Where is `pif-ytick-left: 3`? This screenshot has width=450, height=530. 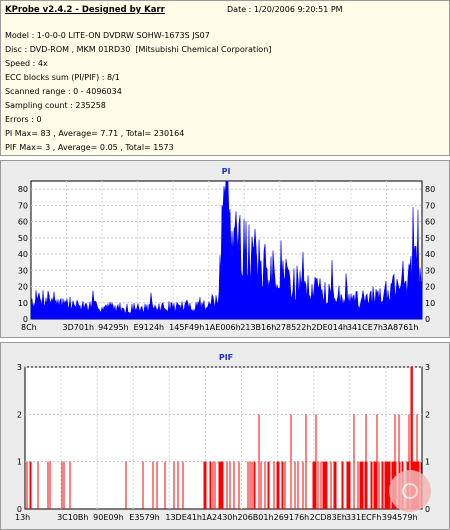
pif-ytick-left: 3 is located at coordinates (19, 367).